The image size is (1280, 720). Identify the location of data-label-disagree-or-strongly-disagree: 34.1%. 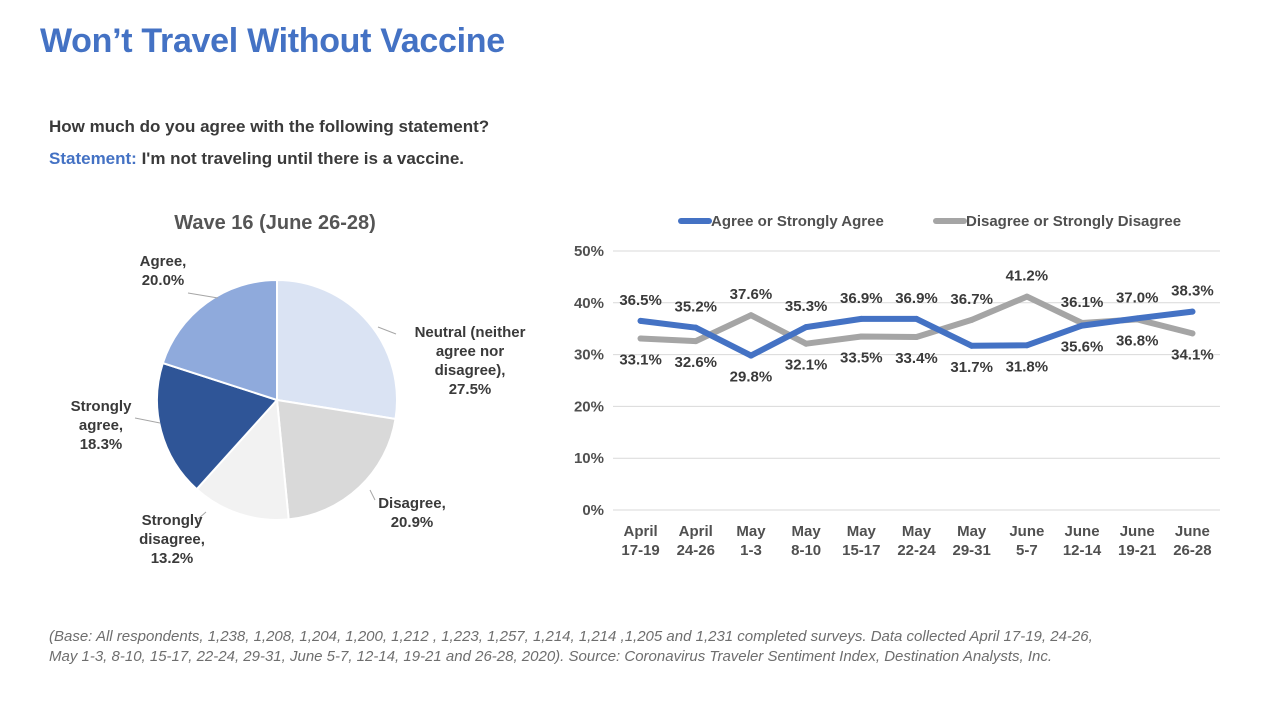
(1192, 354).